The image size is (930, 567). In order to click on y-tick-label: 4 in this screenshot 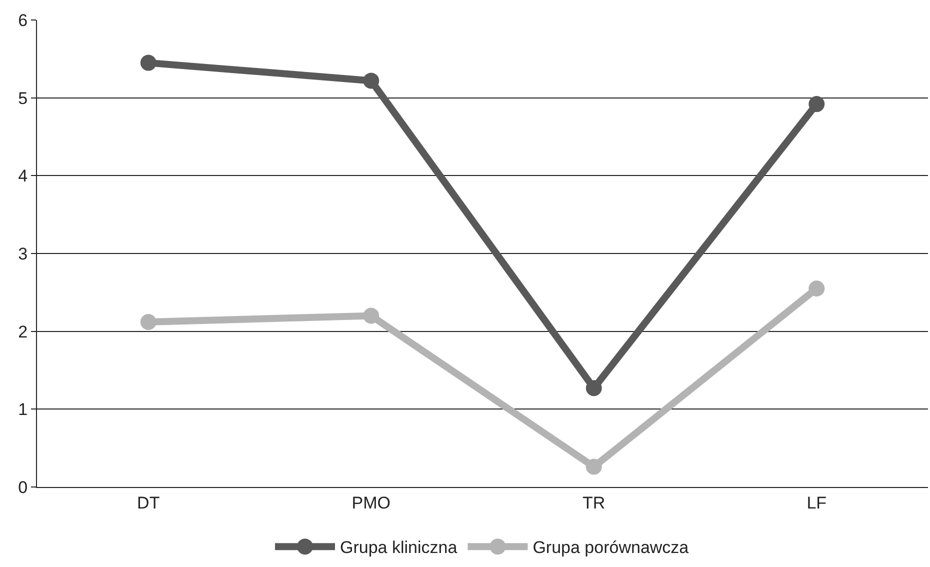, I will do `click(23, 176)`.